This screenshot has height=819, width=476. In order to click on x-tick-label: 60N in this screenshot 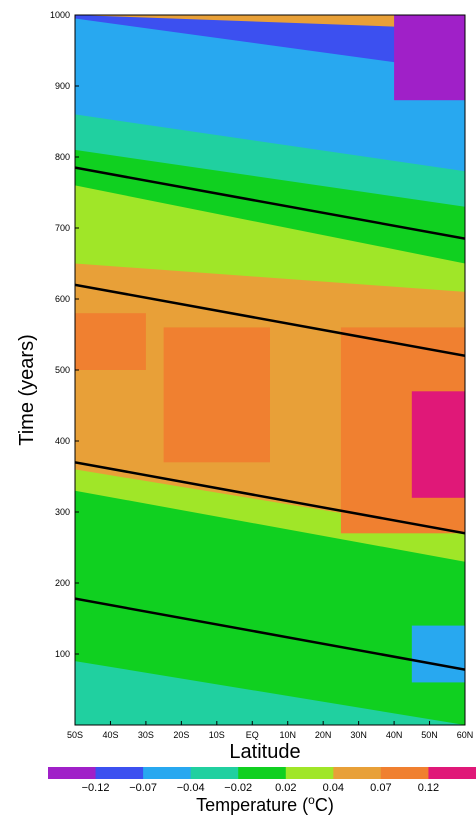, I will do `click(465, 735)`.